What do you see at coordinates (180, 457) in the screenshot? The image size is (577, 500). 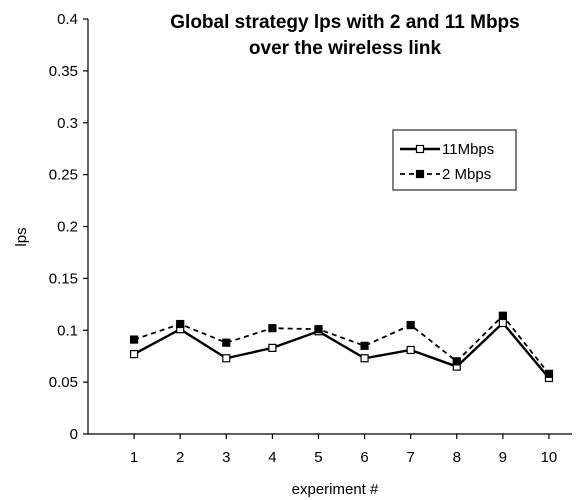 I see `x-tick-label: 2` at bounding box center [180, 457].